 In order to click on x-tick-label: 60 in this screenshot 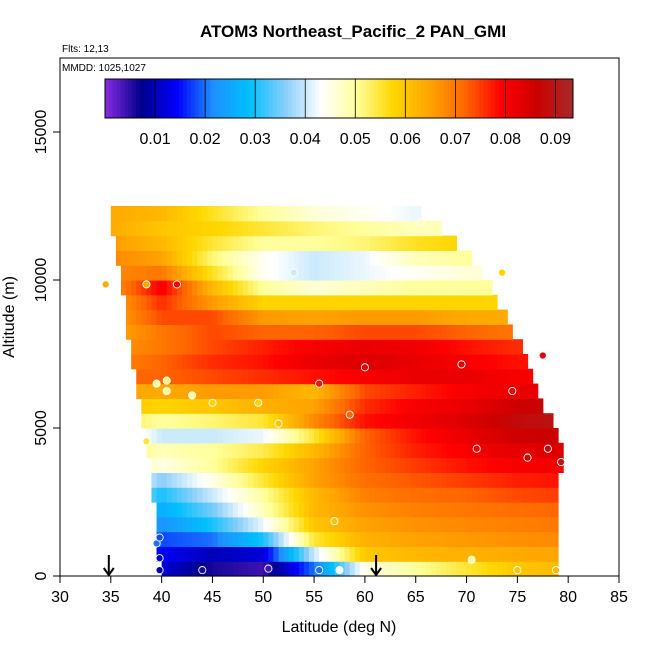, I will do `click(365, 597)`.